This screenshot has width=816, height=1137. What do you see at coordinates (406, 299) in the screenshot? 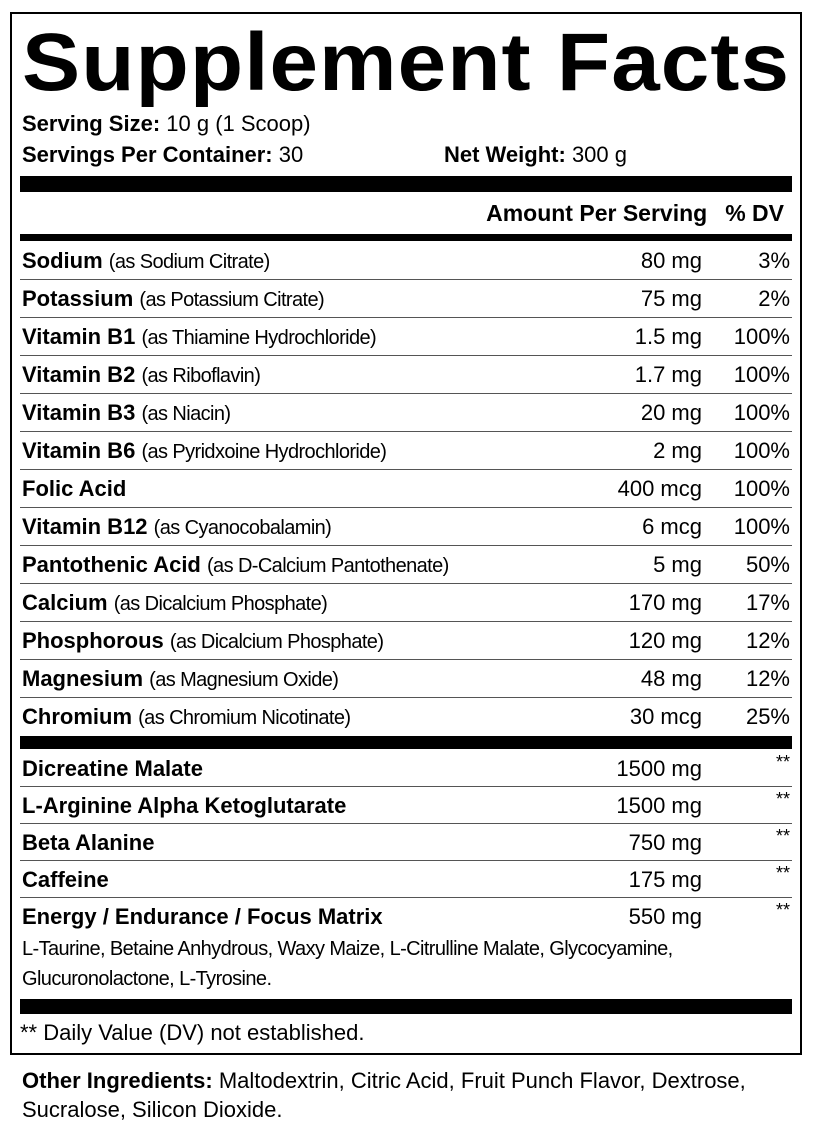
I see `nutrient-row: Potassium (as Potassium Citrate) 75 mg 2%` at bounding box center [406, 299].